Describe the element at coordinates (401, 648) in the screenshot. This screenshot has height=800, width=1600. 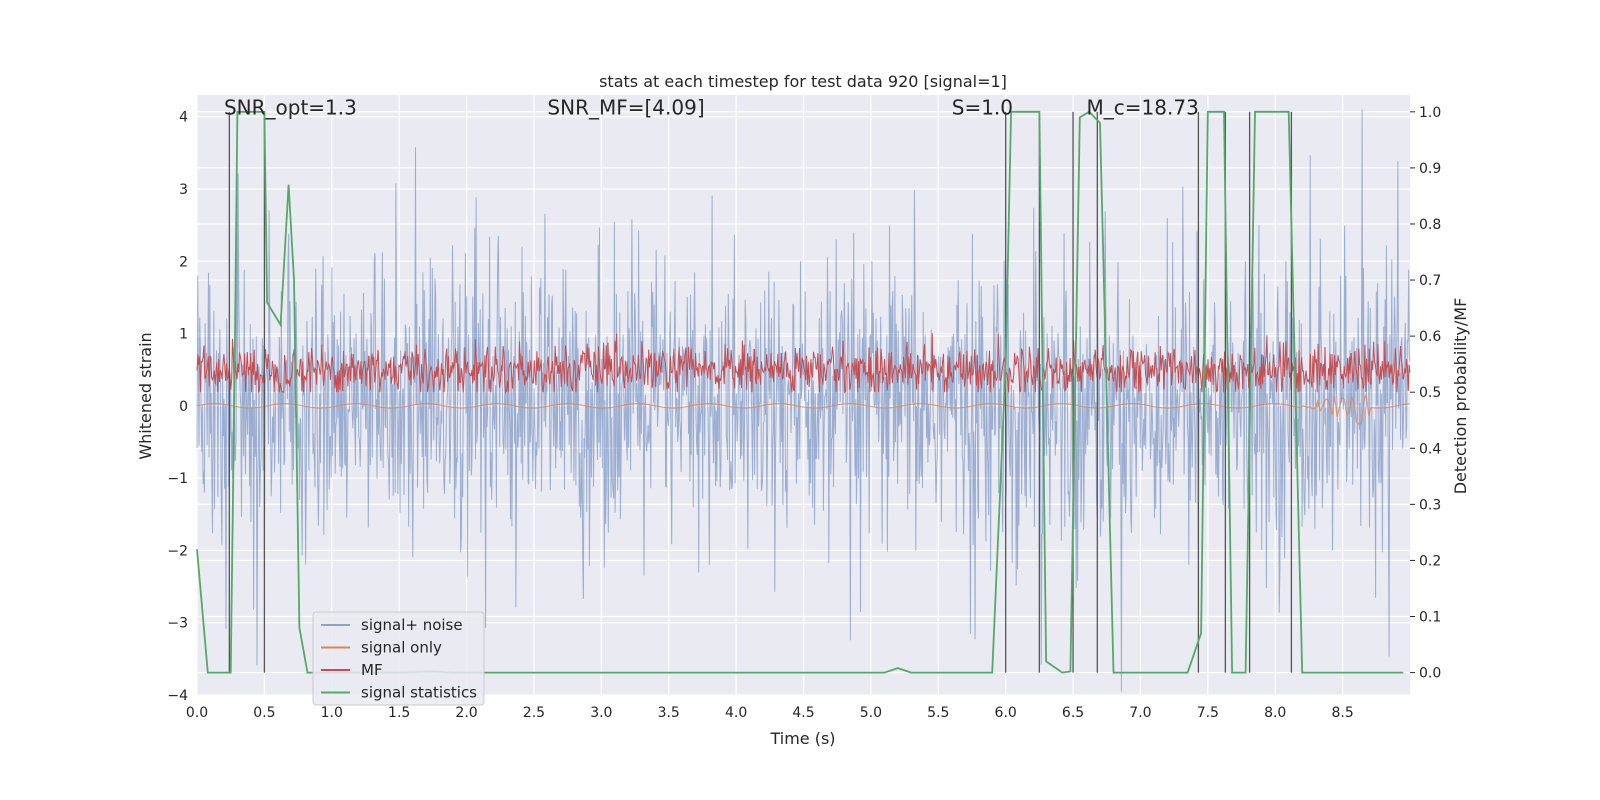
I see `legend-label: signal only` at that location.